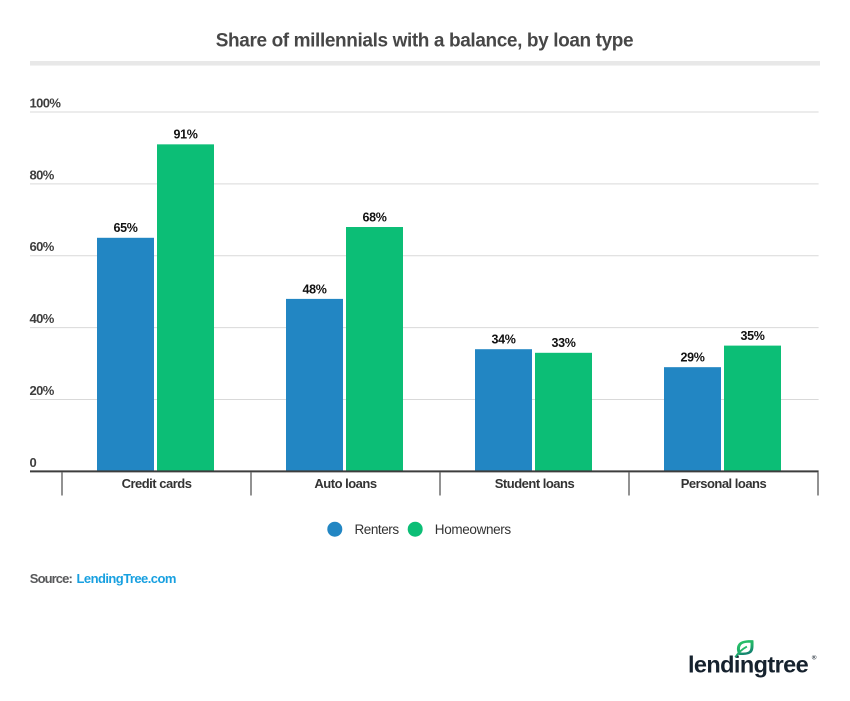 Image resolution: width=850 pixels, height=701 pixels. I want to click on svg-text: Source:, so click(51, 578).